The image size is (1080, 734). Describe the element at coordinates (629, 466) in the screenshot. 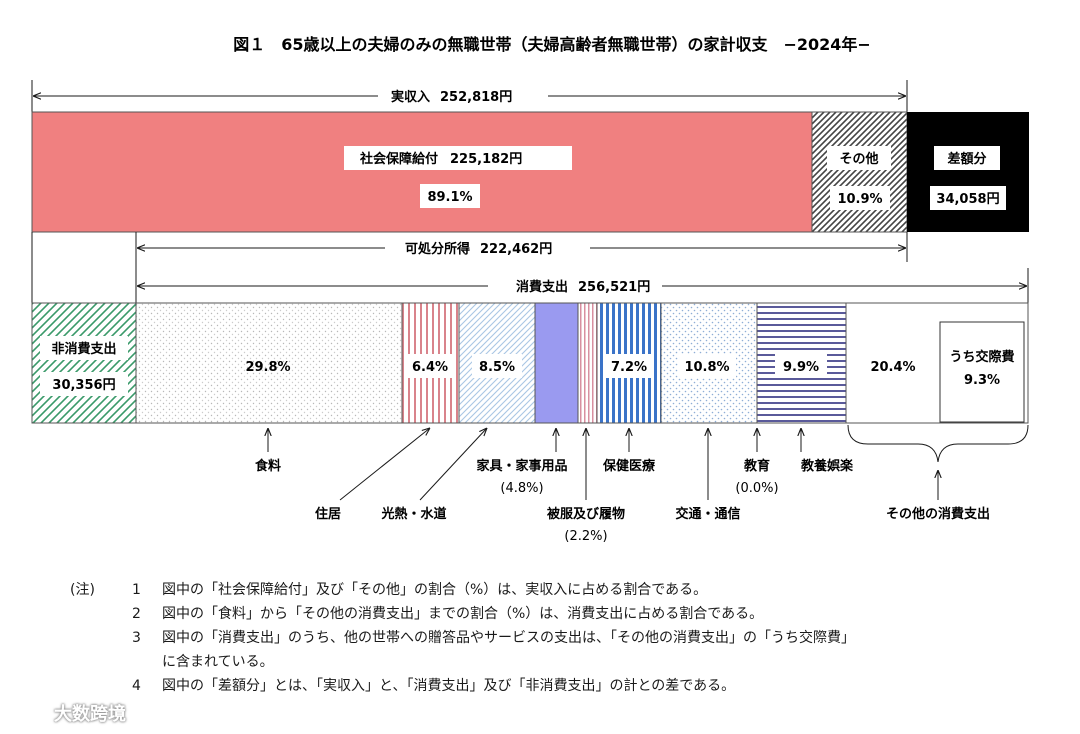

I see `health-label: 保健医療` at that location.